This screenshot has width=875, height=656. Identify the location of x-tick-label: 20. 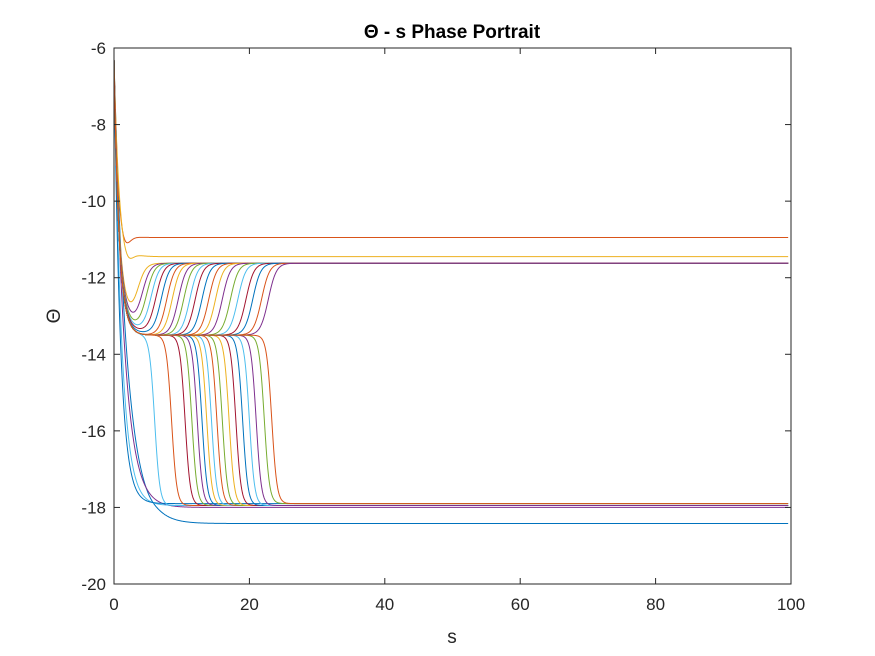
(249, 604).